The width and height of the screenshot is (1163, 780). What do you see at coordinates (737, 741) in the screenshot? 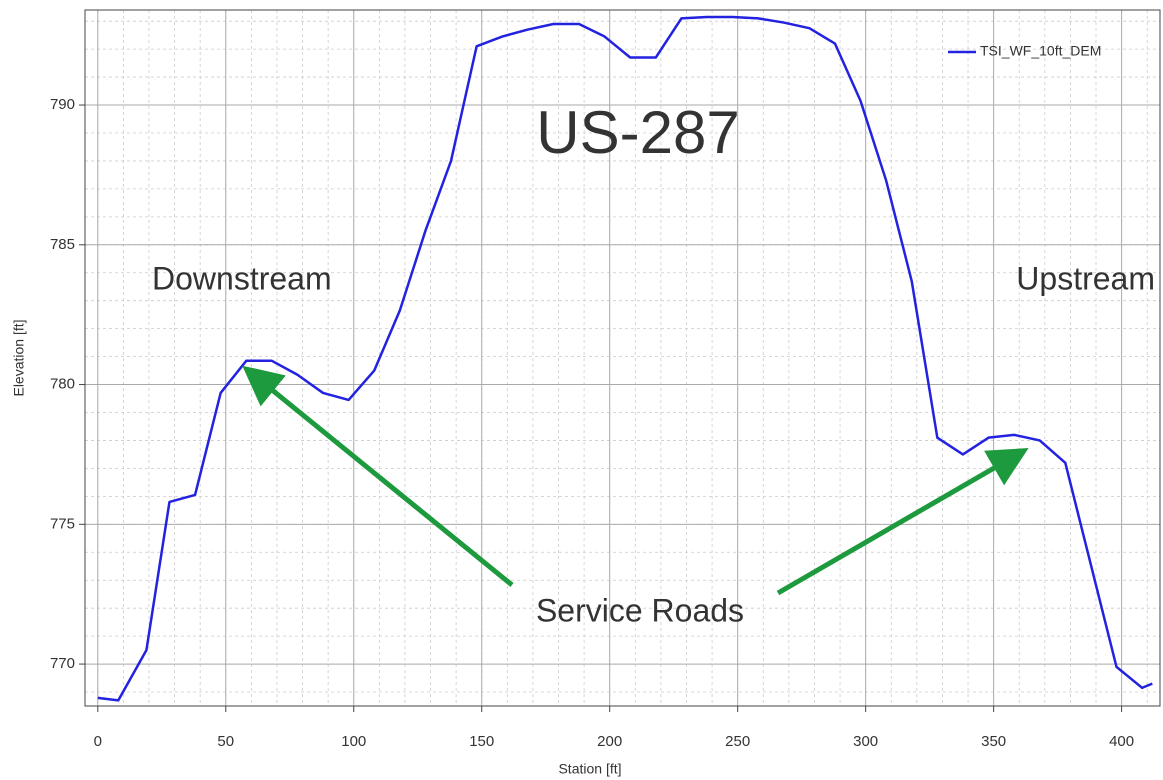
I see `x-tick-label: 250` at bounding box center [737, 741].